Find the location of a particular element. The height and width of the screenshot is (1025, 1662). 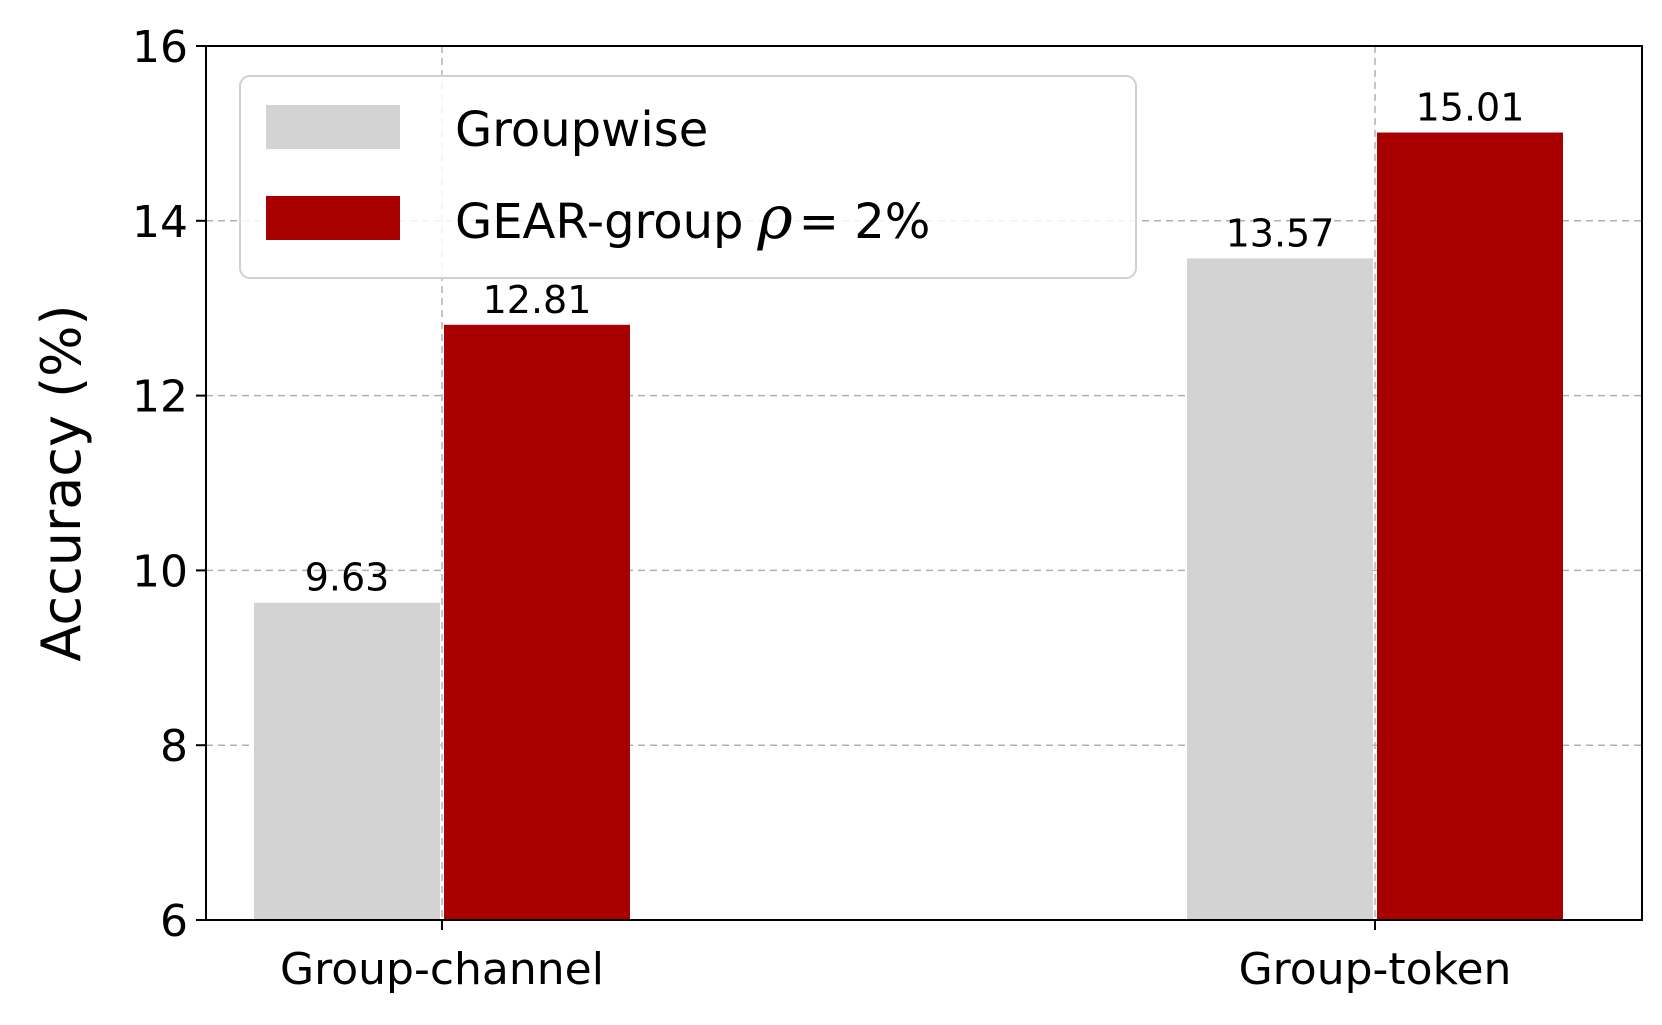

legend-swatch-groupwise is located at coordinates (333, 127).